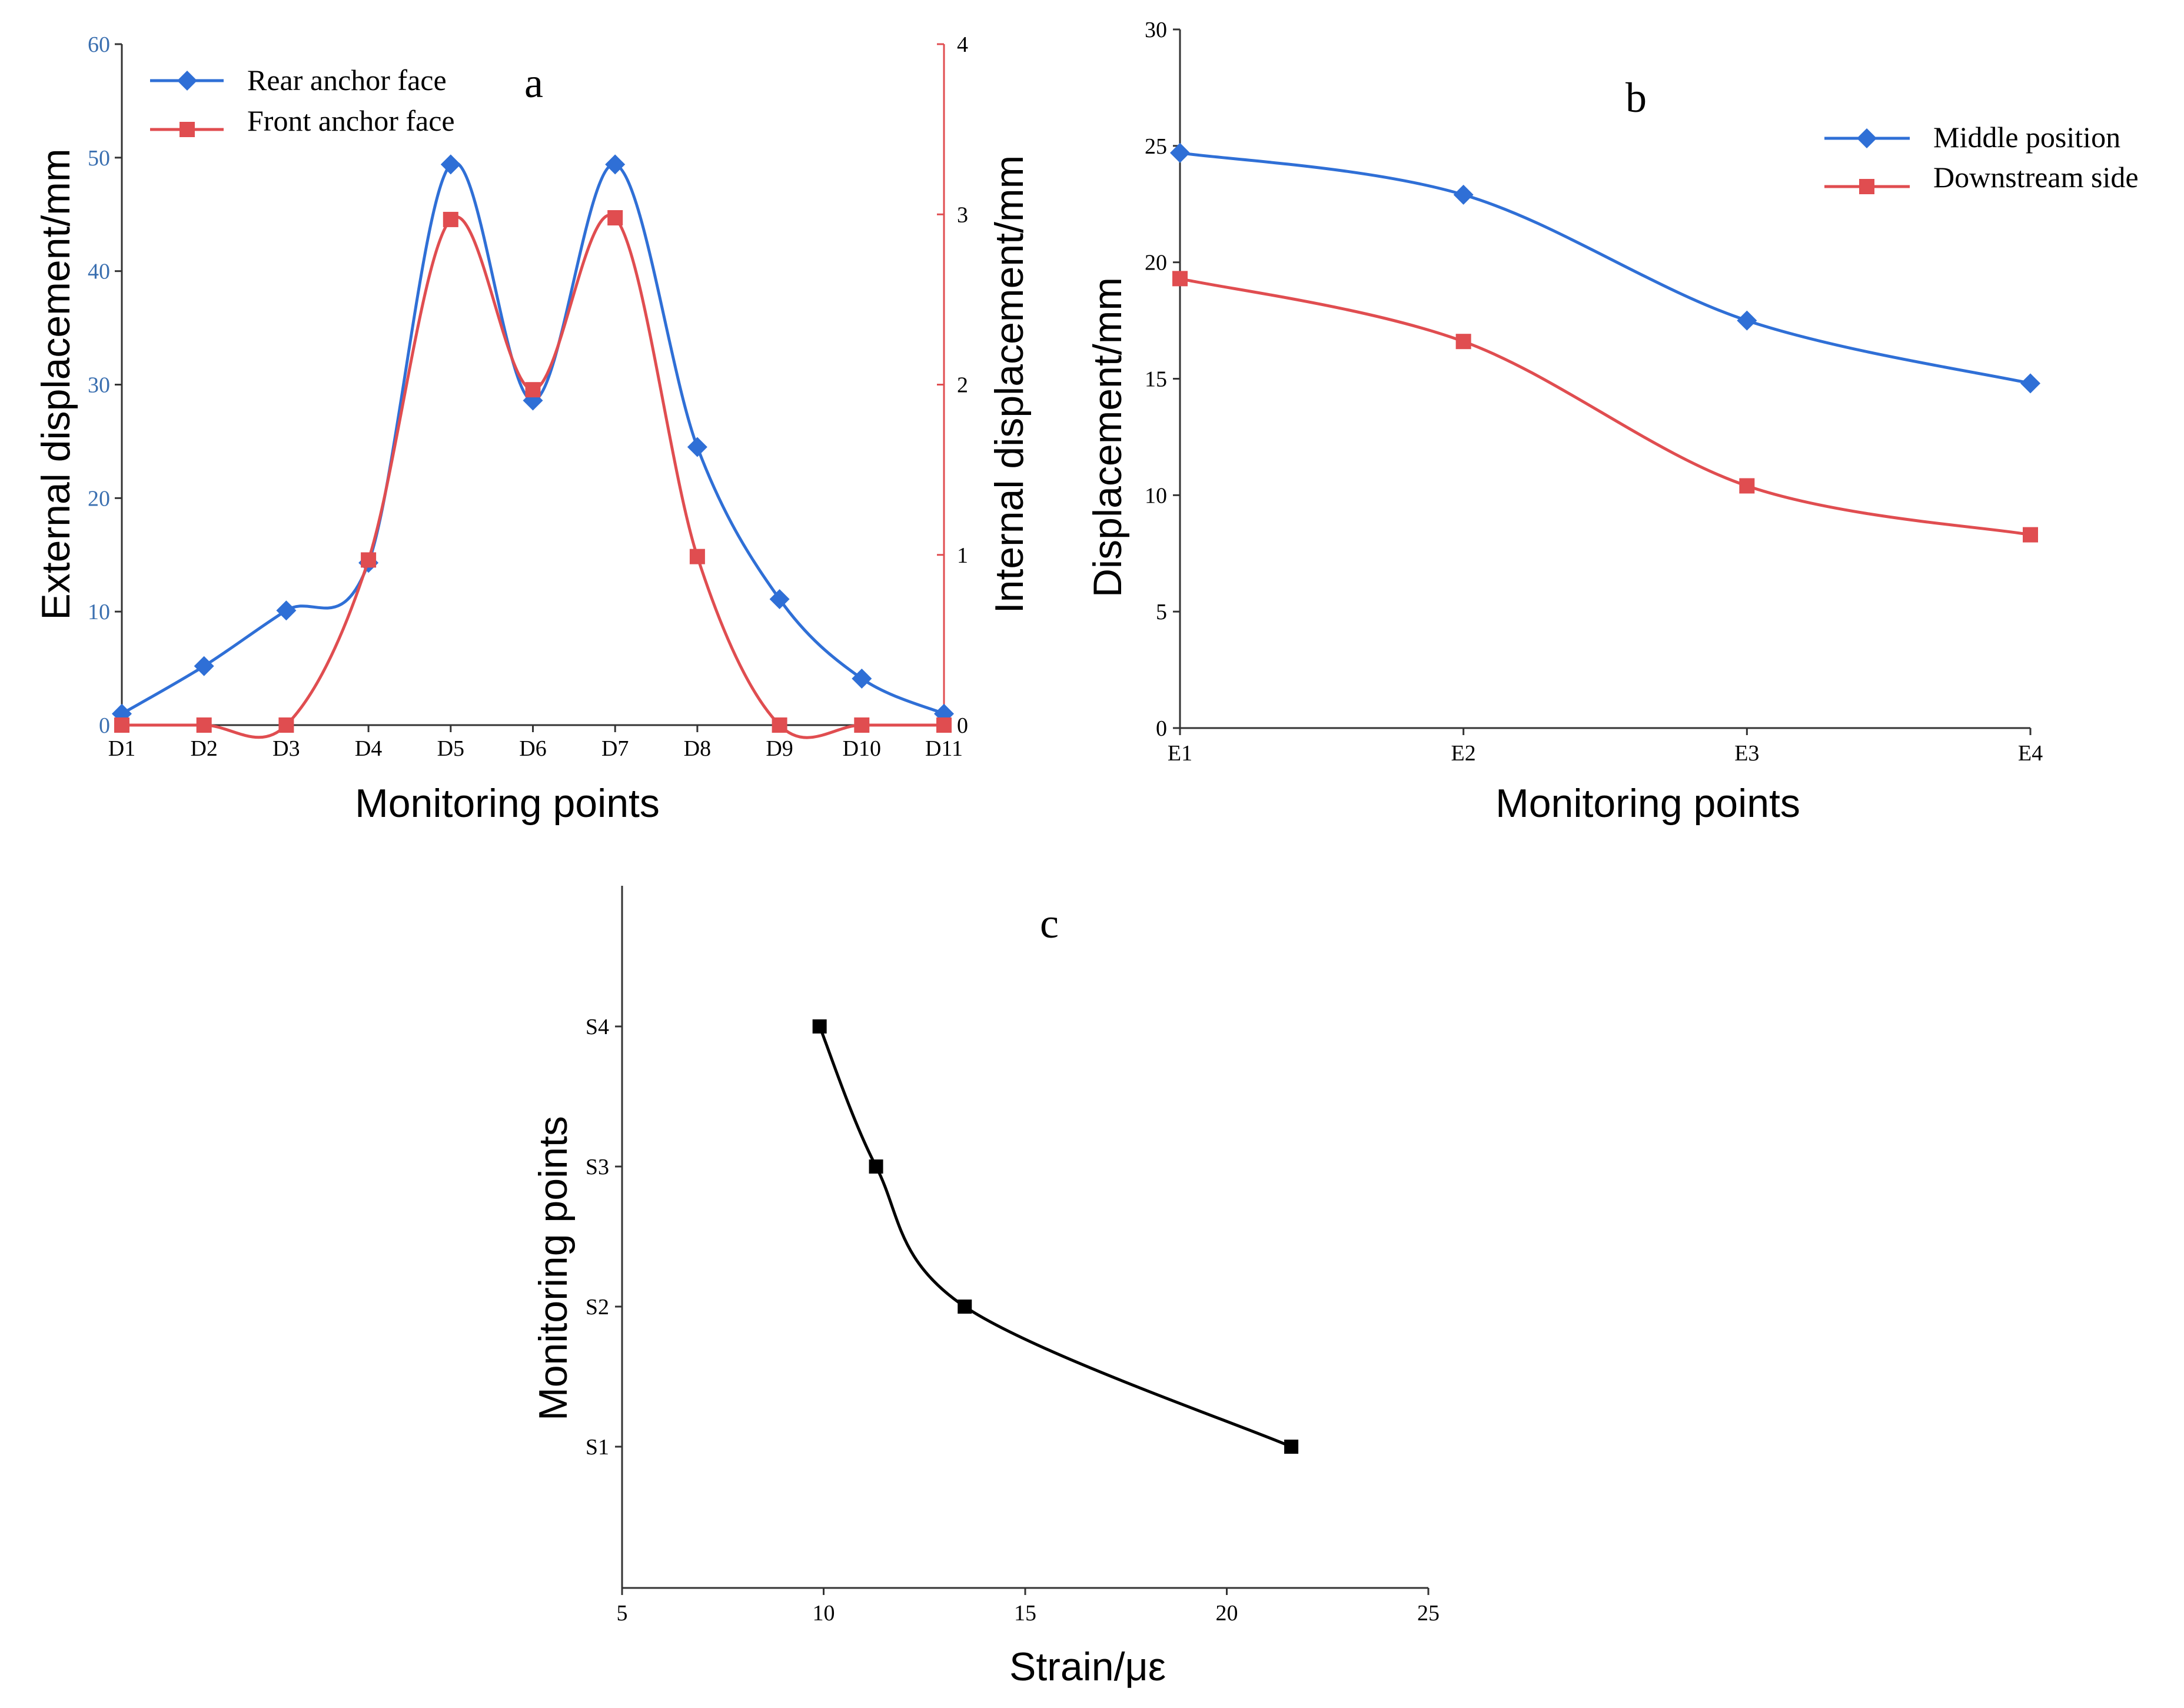  Describe the element at coordinates (779, 748) in the screenshot. I see `panel-a-xtick-label: D9` at that location.